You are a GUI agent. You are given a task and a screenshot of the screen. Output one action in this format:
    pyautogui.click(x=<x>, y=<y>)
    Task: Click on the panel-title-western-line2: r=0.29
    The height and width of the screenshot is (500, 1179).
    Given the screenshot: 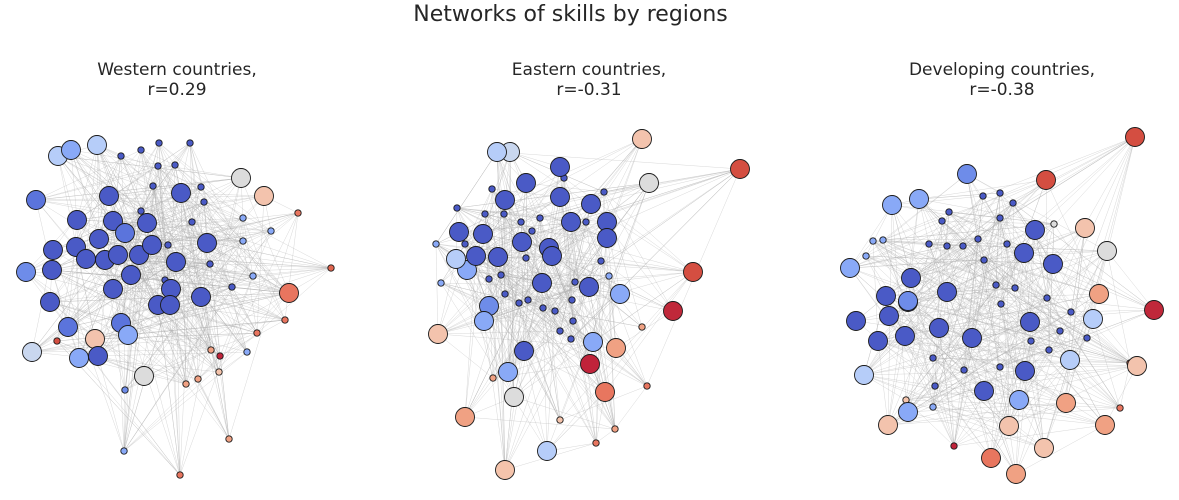 What is the action you would take?
    pyautogui.click(x=177, y=90)
    